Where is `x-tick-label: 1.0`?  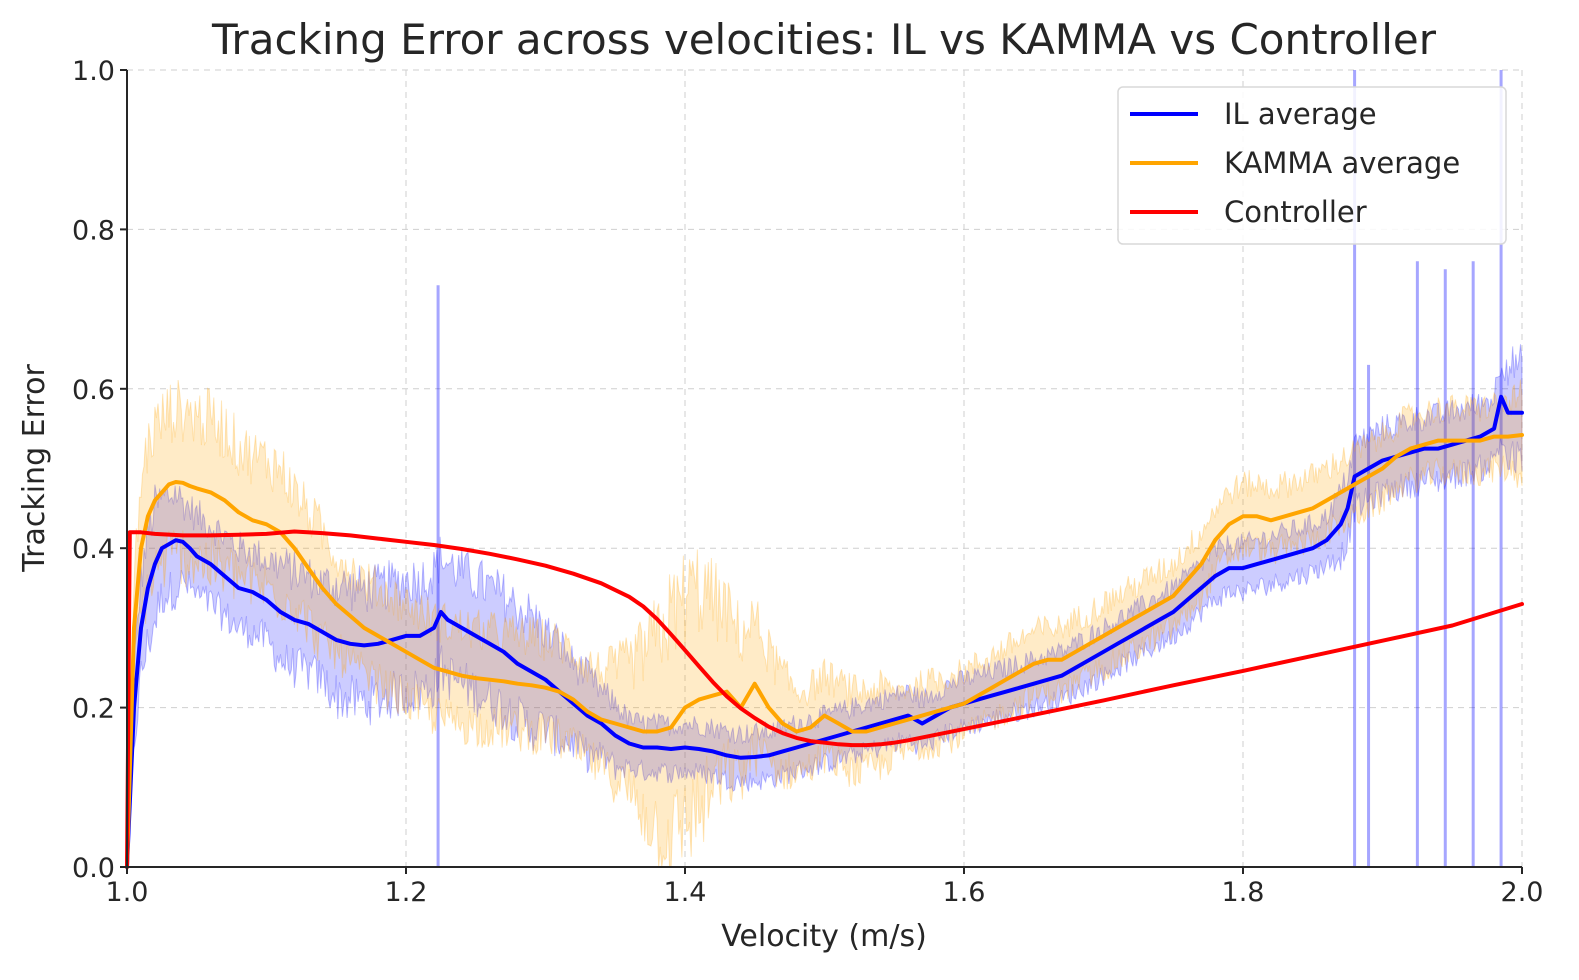 x-tick-label: 1.0 is located at coordinates (127, 892).